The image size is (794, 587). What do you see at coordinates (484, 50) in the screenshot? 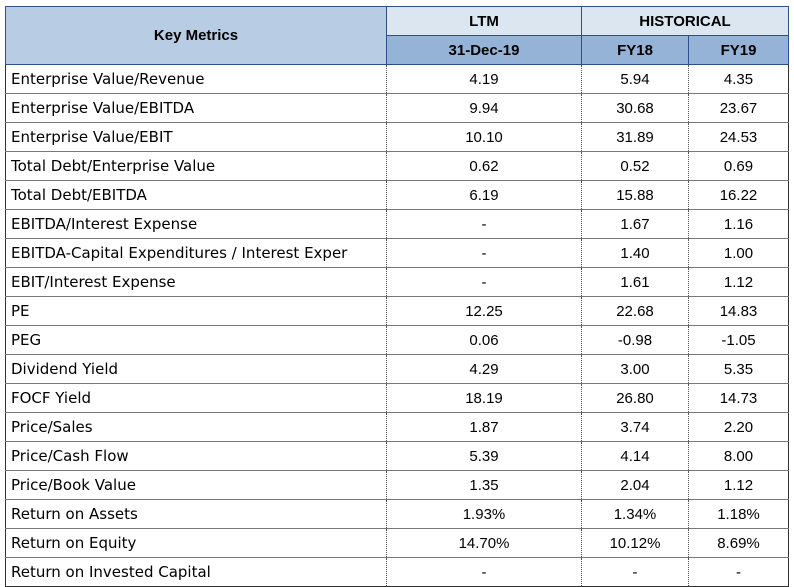
I see `ltm-date-header: 31-Dec-19` at bounding box center [484, 50].